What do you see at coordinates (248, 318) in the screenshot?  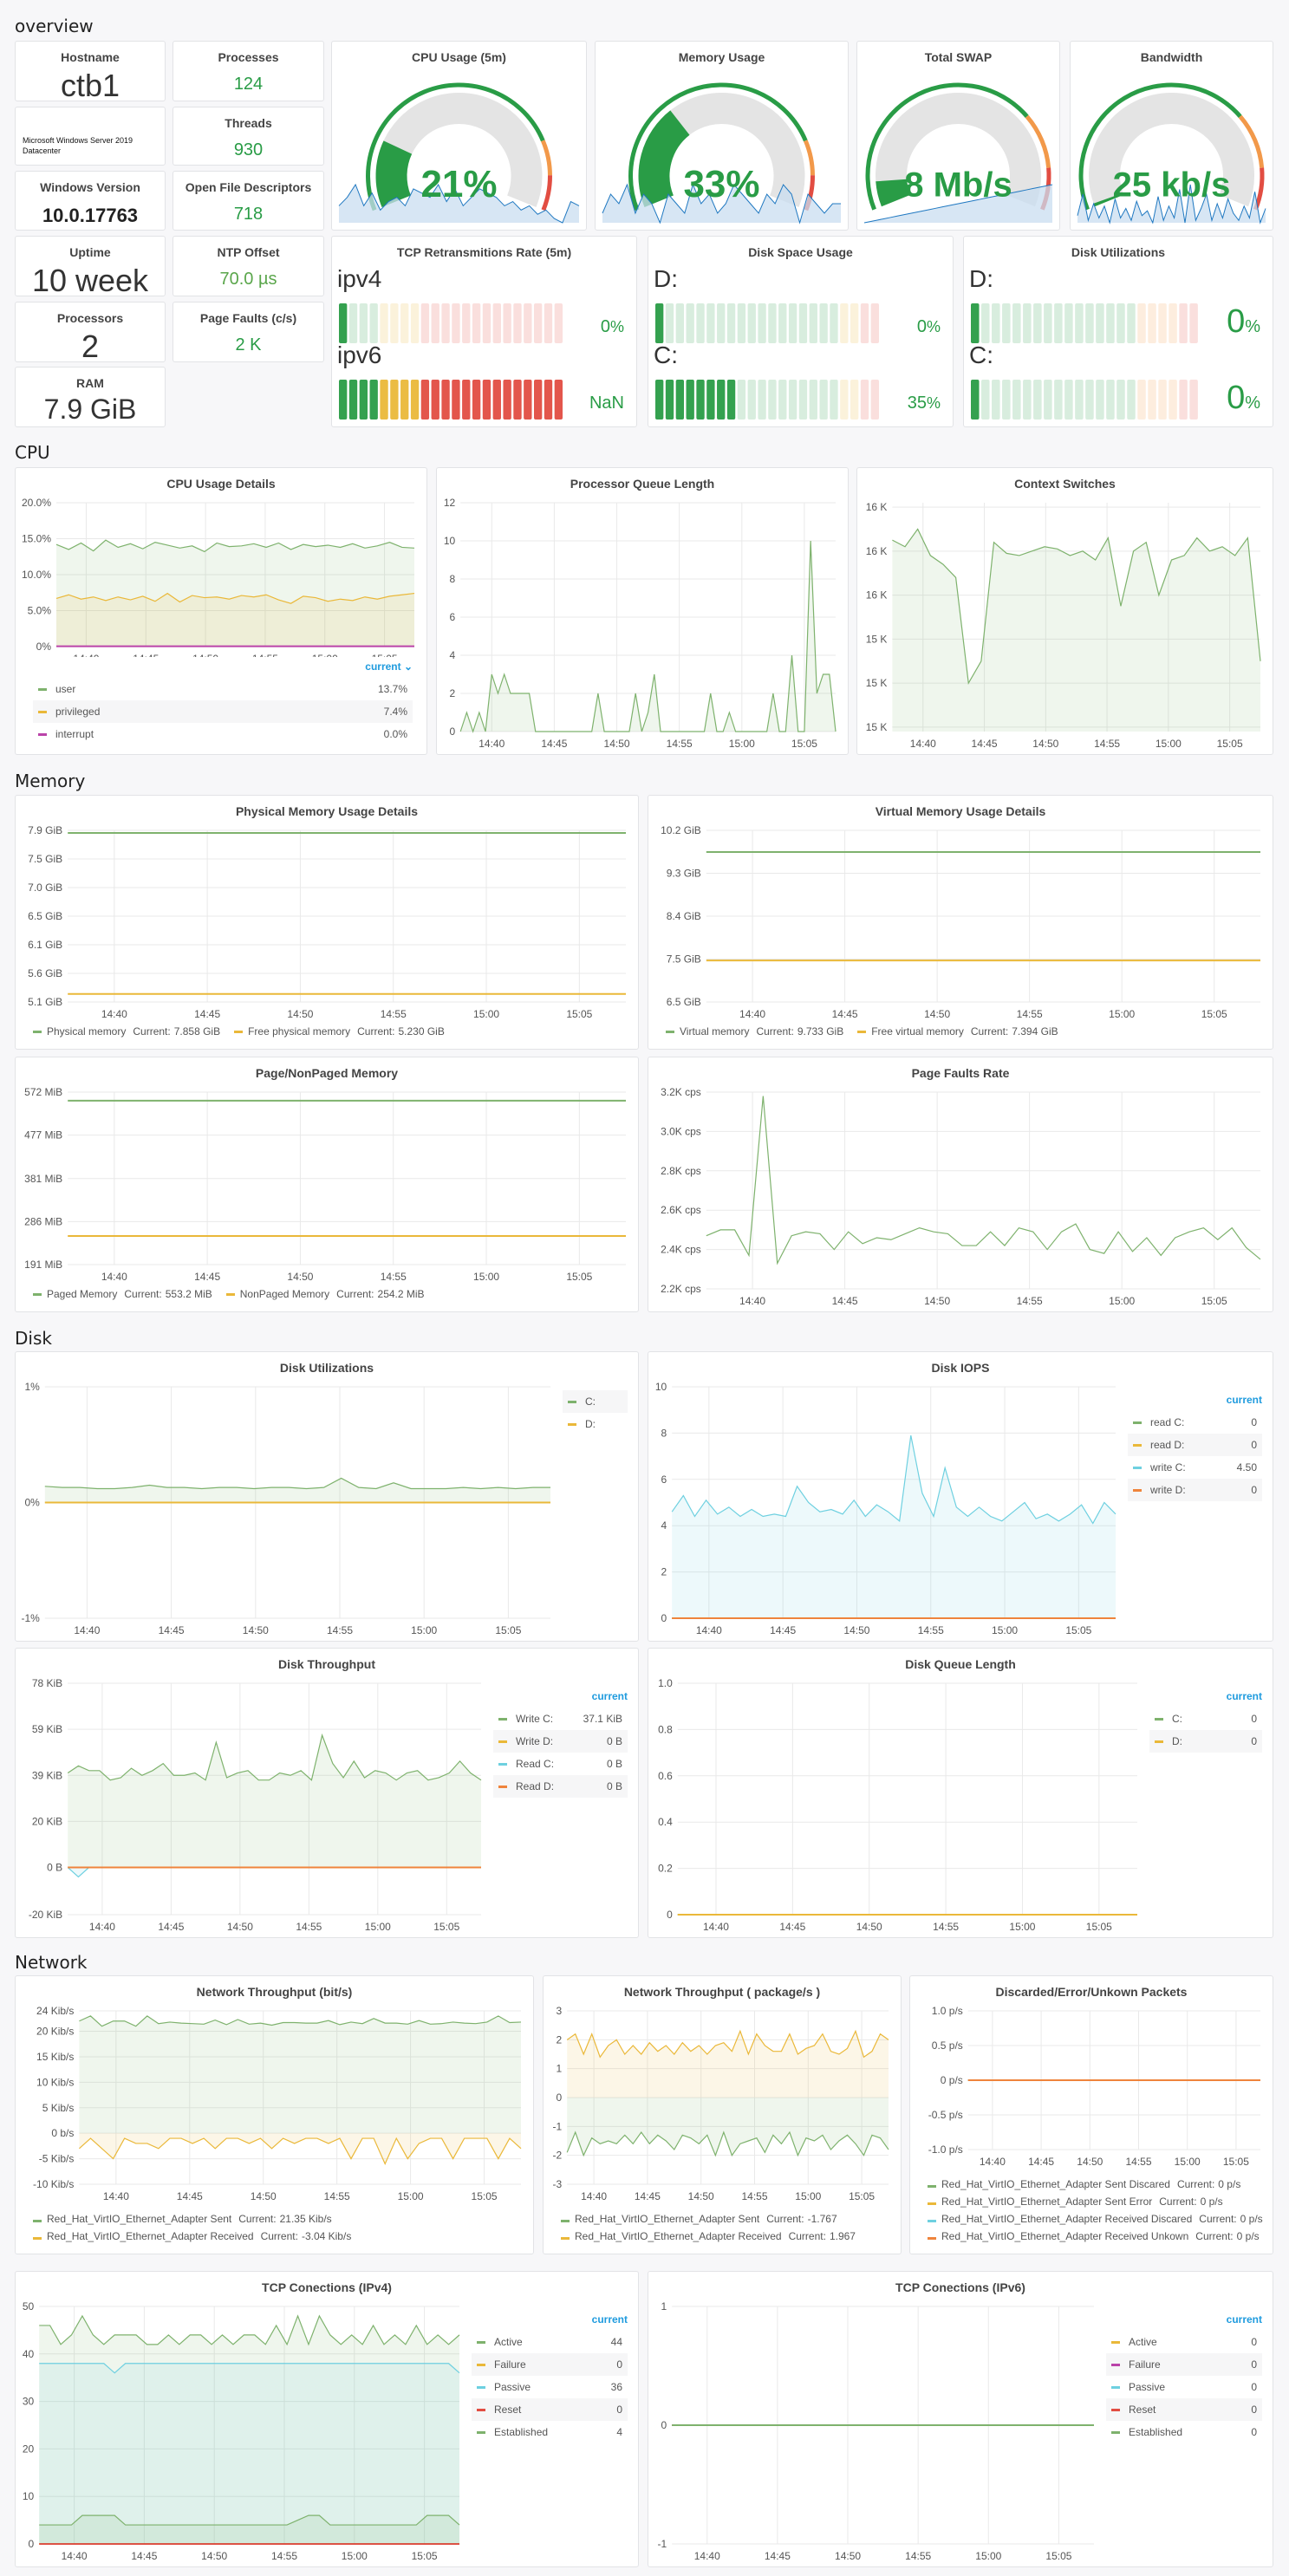 I see `panel-title: Page Faults (c/s)` at bounding box center [248, 318].